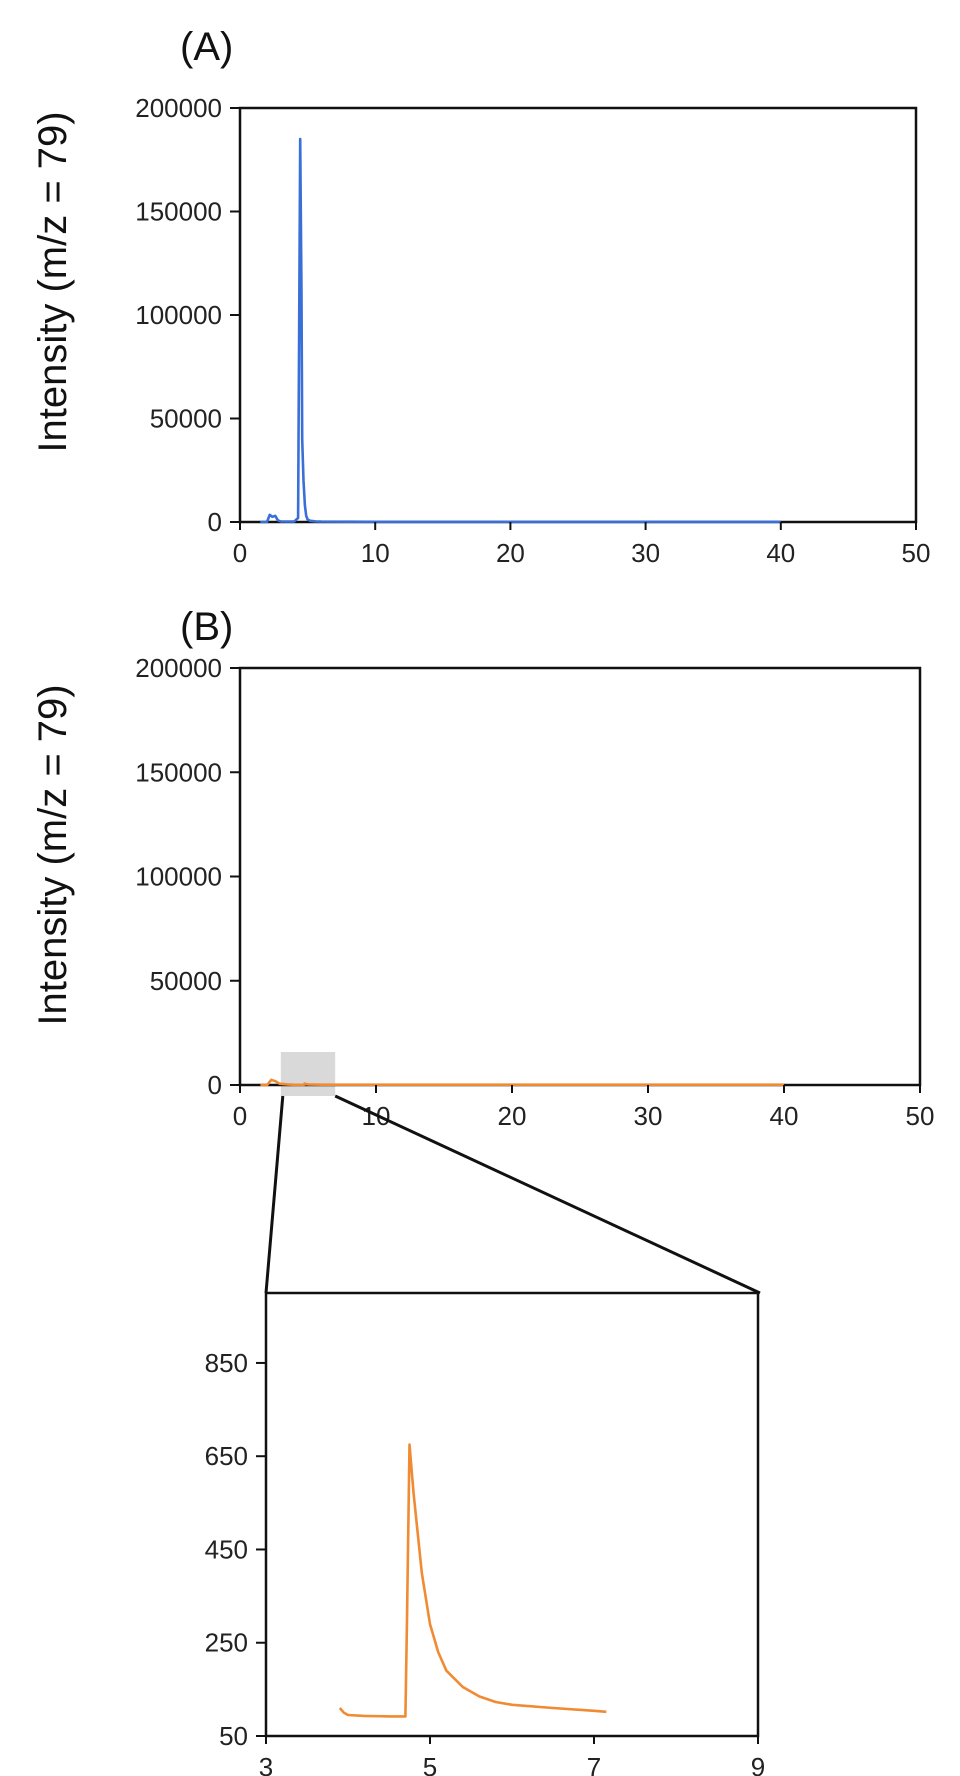 The width and height of the screenshot is (960, 1776). I want to click on panel-label-b: (B), so click(206, 627).